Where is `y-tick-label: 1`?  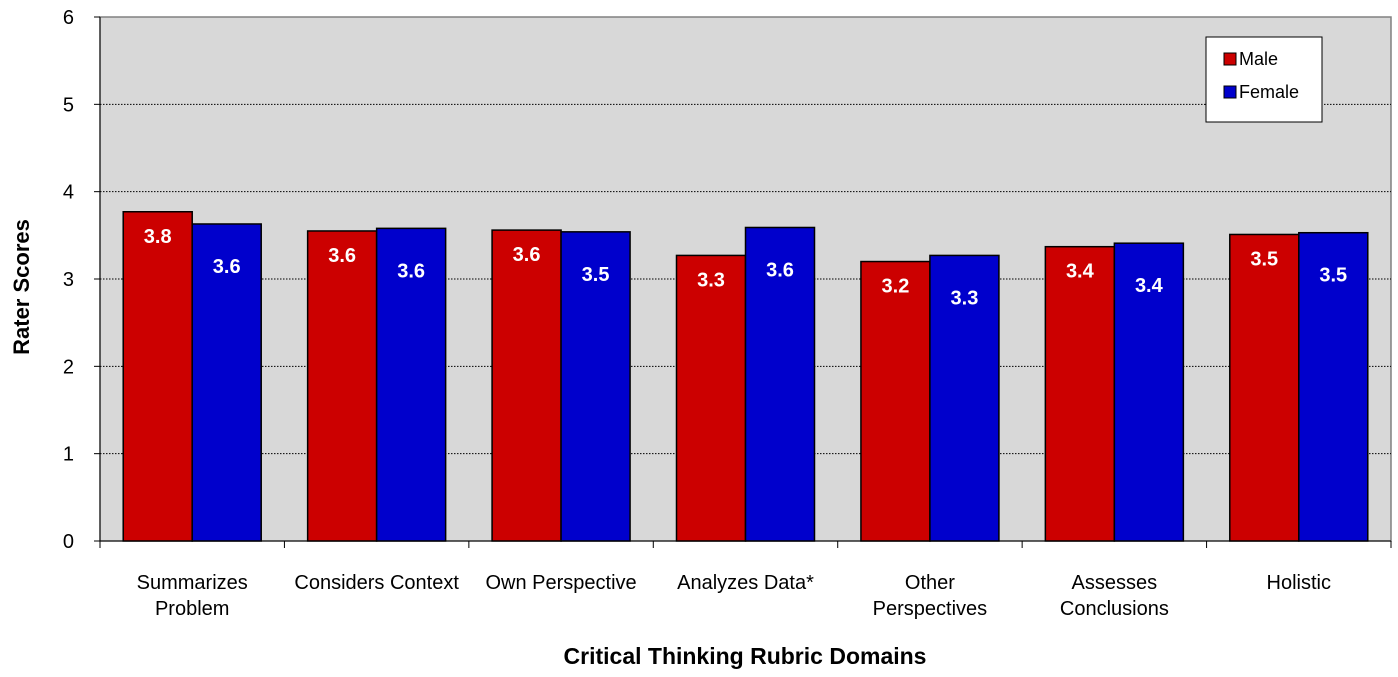
y-tick-label: 1 is located at coordinates (68, 455).